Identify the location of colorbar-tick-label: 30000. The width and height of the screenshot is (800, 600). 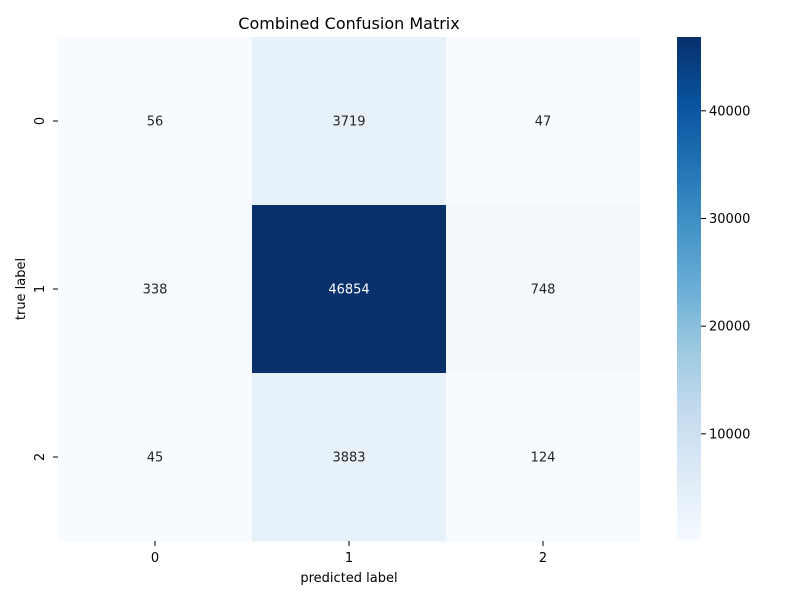
(729, 219).